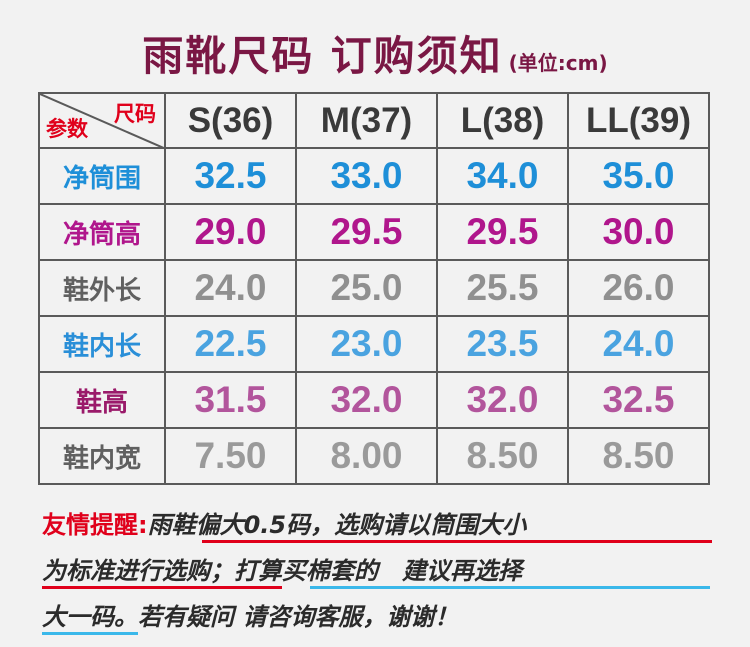  What do you see at coordinates (102, 456) in the screenshot?
I see `row-label: 鞋内宽` at bounding box center [102, 456].